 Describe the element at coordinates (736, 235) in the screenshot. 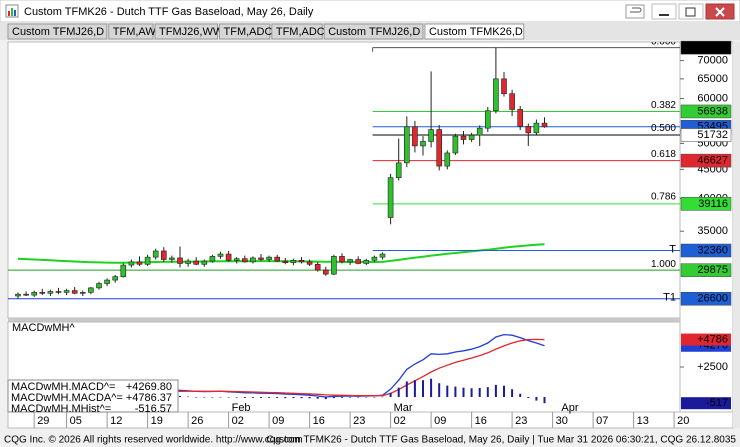

I see `scrollbar` at that location.